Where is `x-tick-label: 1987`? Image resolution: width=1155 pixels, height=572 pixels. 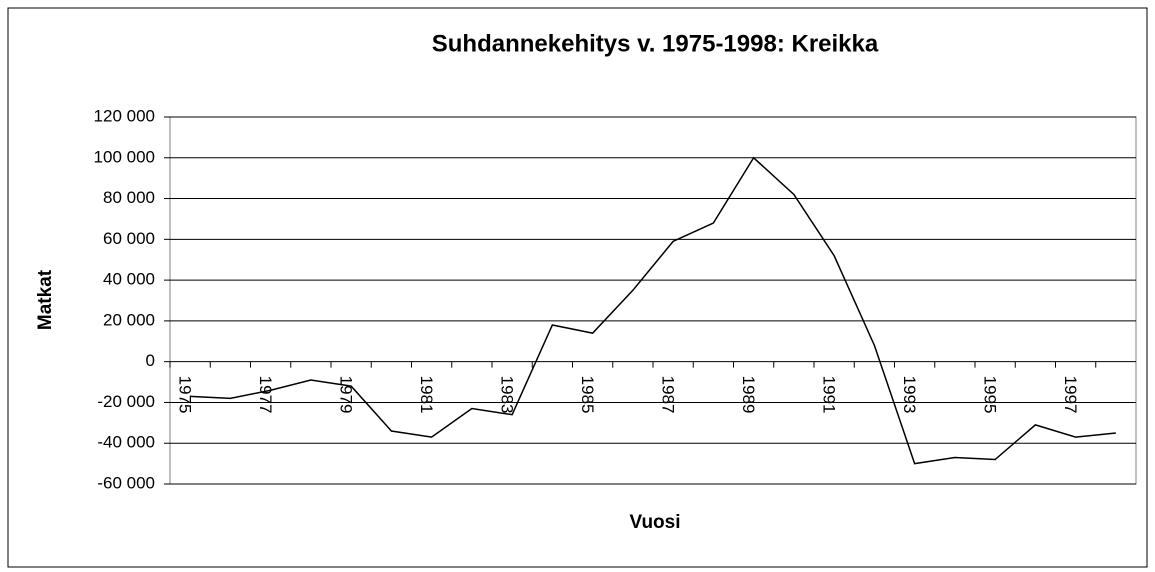
x-tick-label: 1987 is located at coordinates (668, 395).